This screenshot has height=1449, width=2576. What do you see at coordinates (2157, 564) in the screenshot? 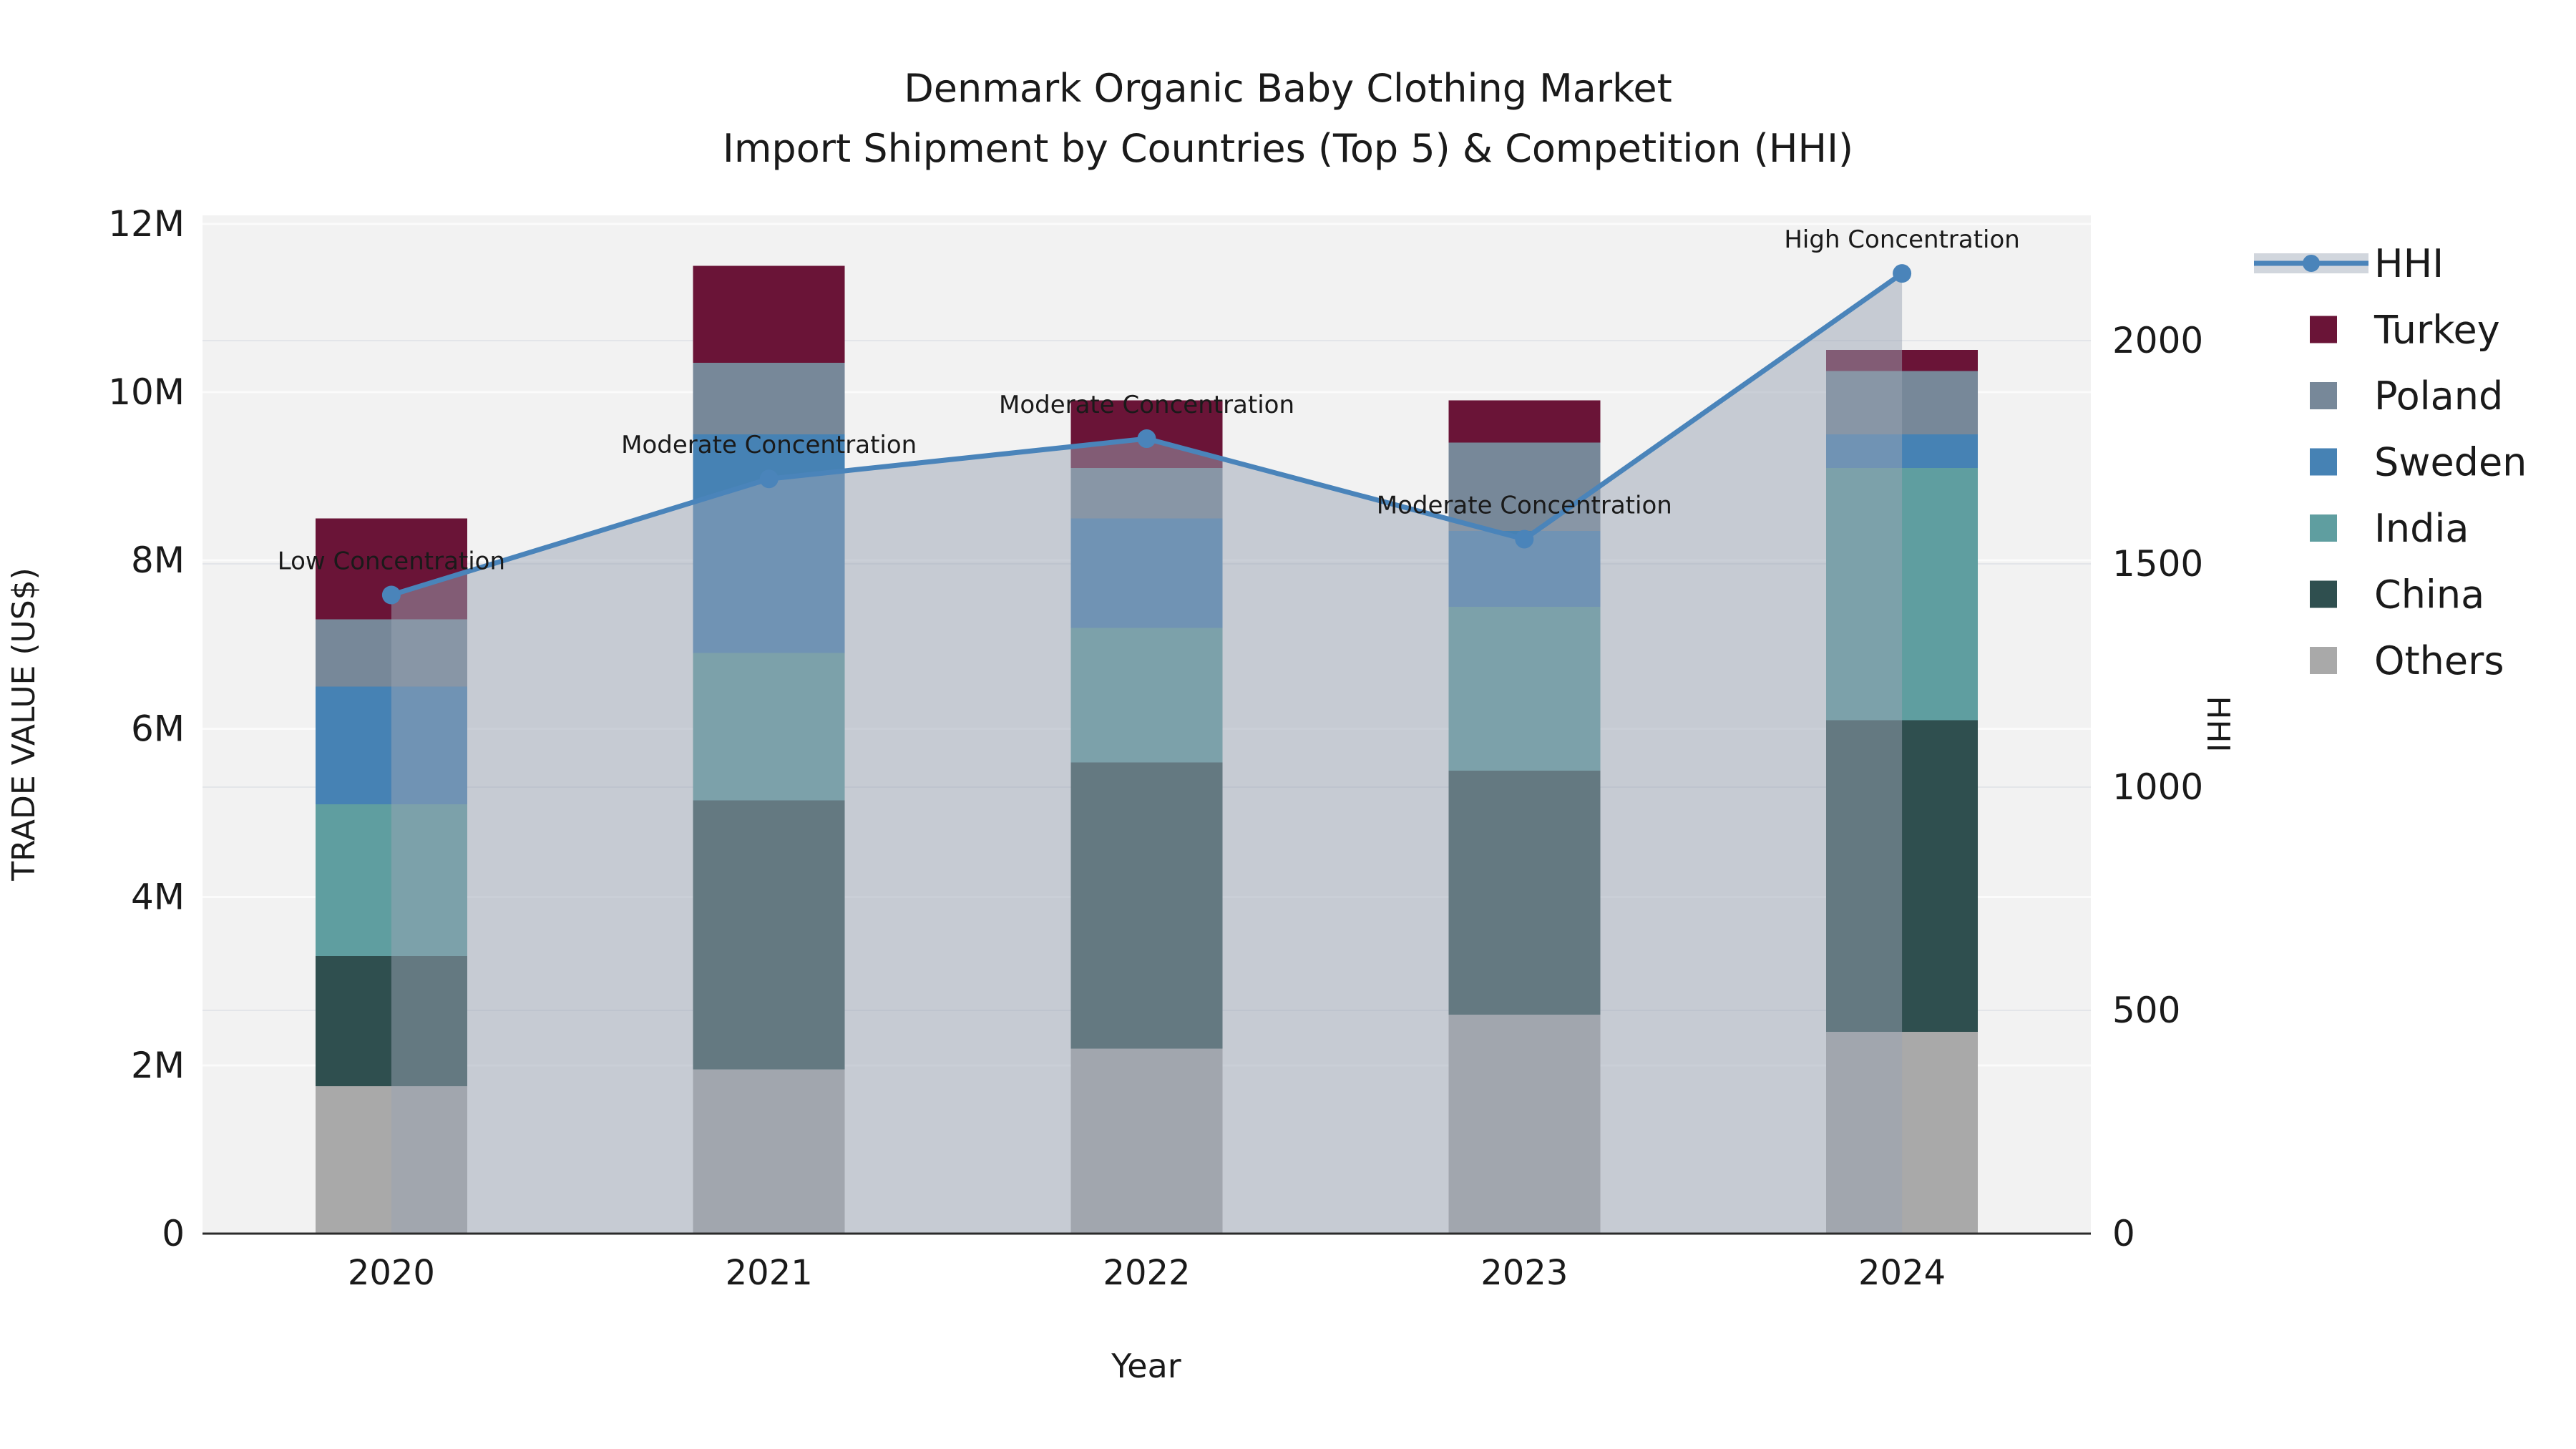
I see `y-right-tick-1500: 1500` at bounding box center [2157, 564].